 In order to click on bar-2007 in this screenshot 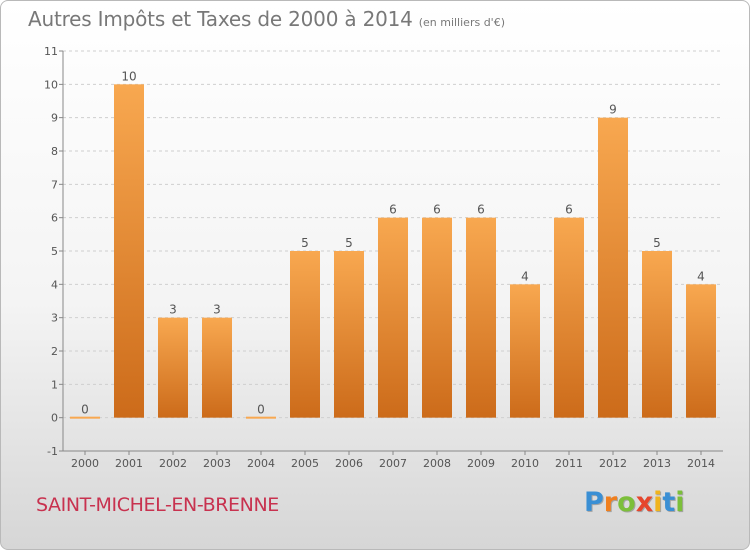, I will do `click(393, 317)`.